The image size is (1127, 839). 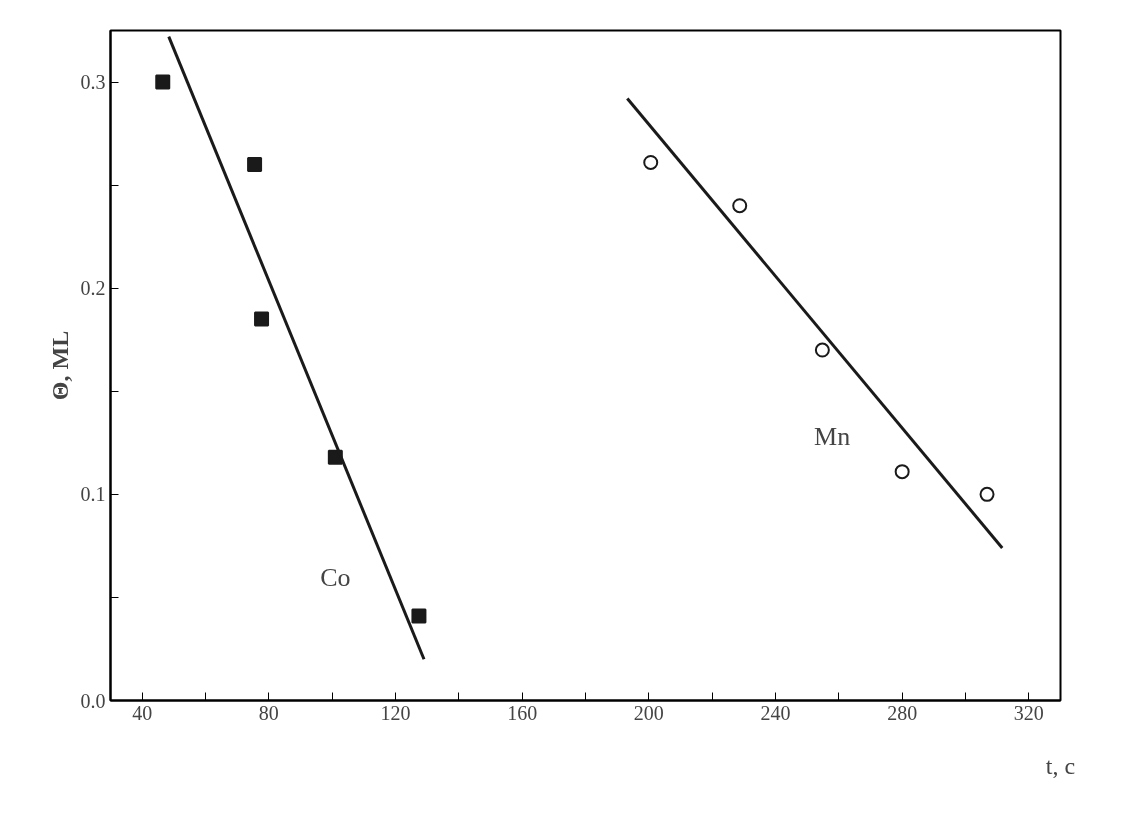 What do you see at coordinates (1028, 712) in the screenshot?
I see `x-tick-label: 320` at bounding box center [1028, 712].